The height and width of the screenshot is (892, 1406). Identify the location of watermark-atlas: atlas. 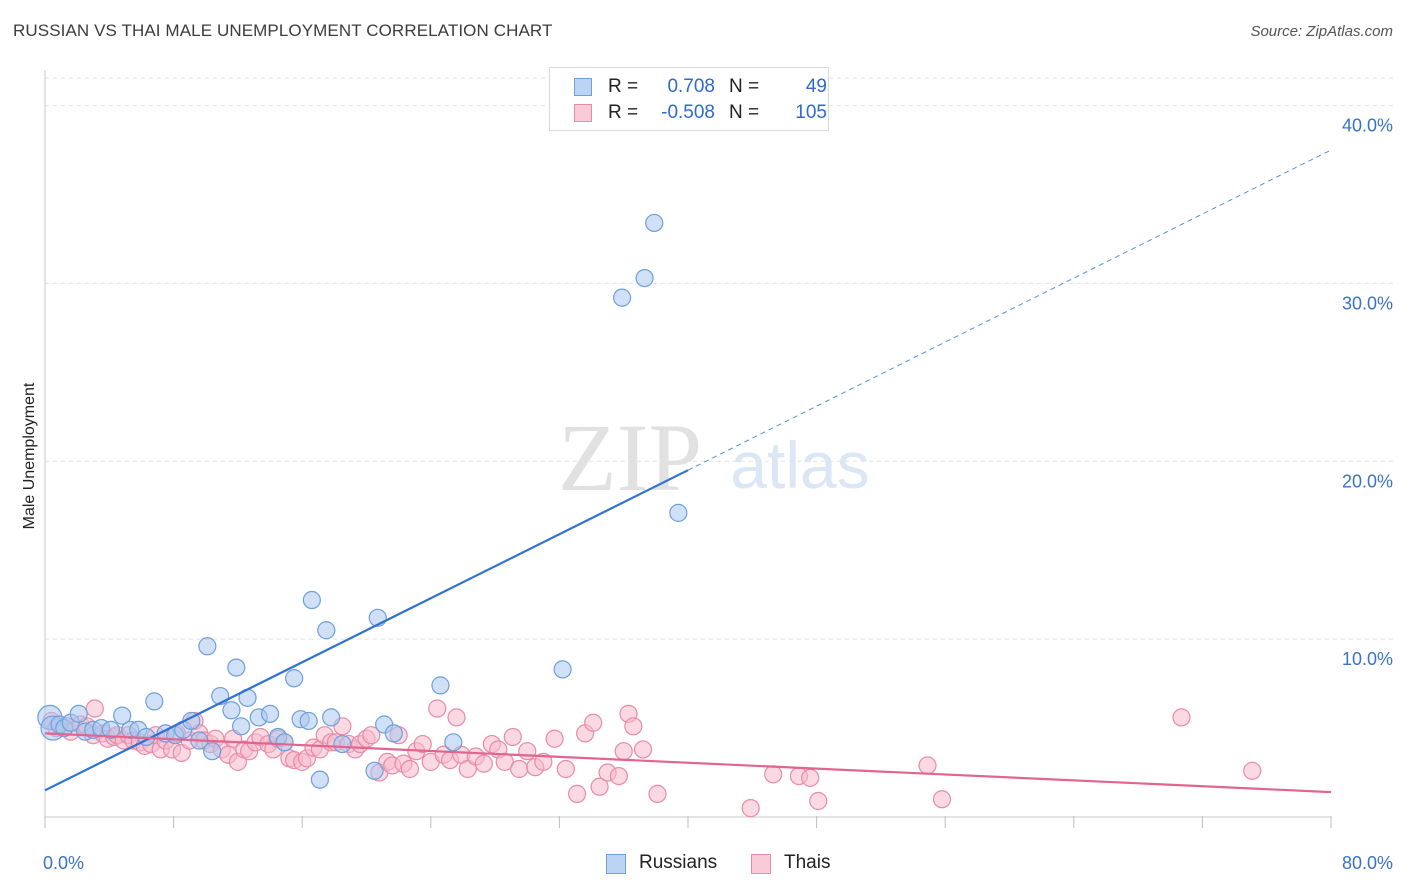
(799, 465).